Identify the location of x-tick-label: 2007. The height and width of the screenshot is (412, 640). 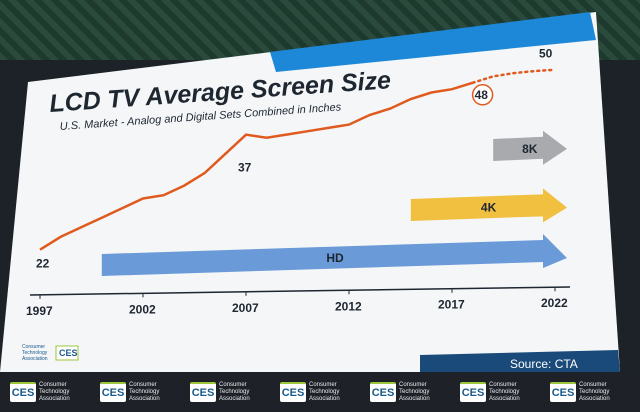
(245, 308).